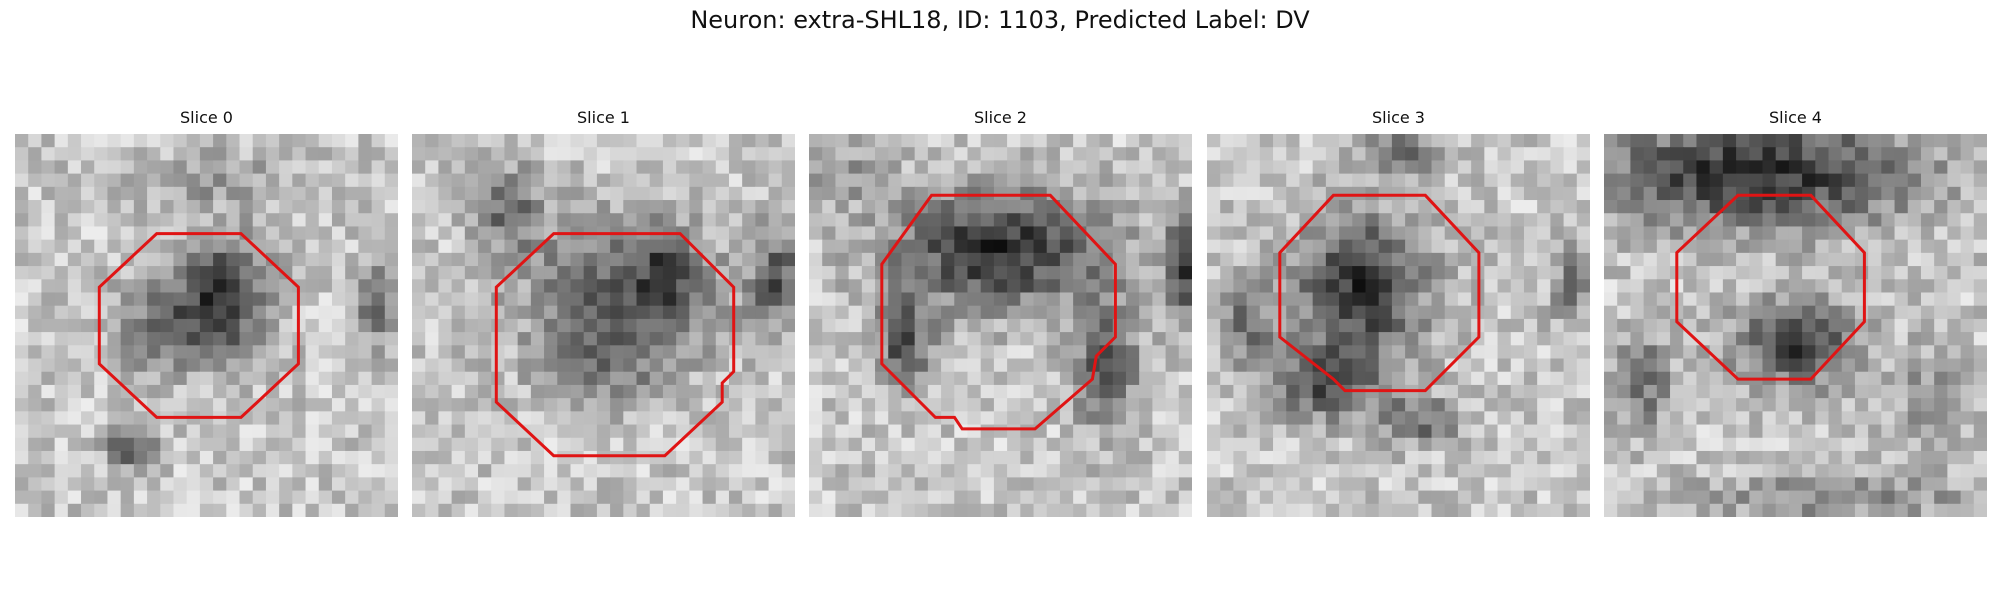 The height and width of the screenshot is (600, 2000). Describe the element at coordinates (1398, 117) in the screenshot. I see `slice-title-3: Slice 3` at that location.